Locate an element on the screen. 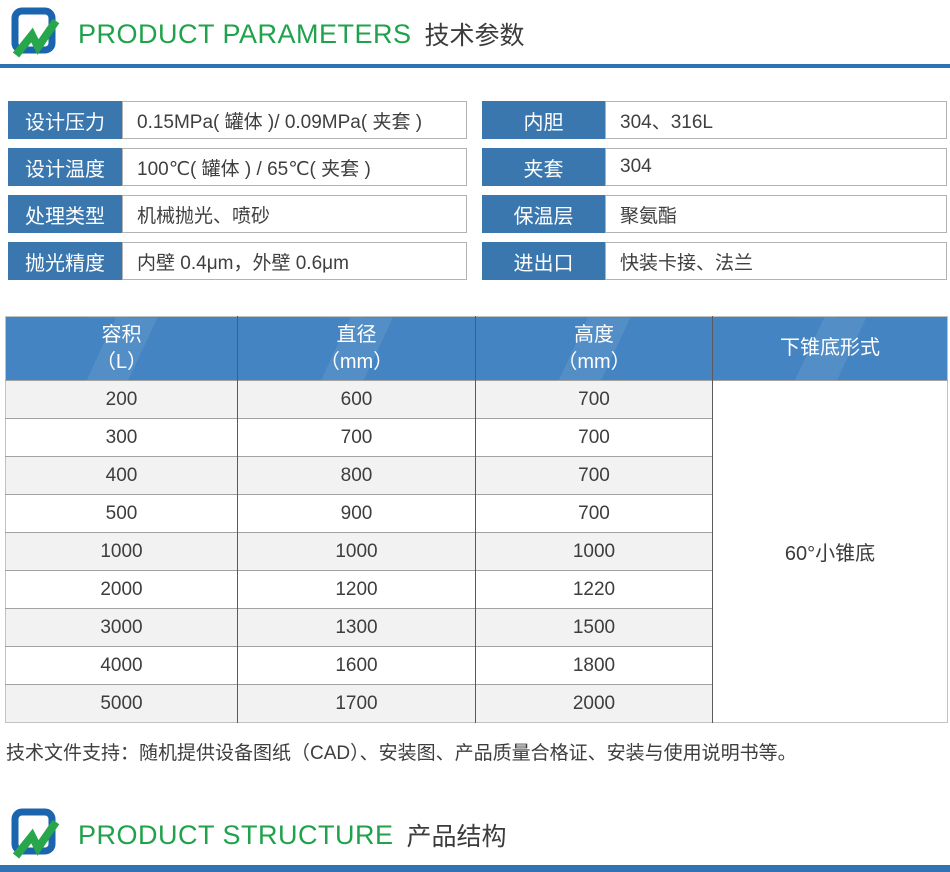 This screenshot has width=950, height=872. cell-height: 1800 is located at coordinates (594, 665).